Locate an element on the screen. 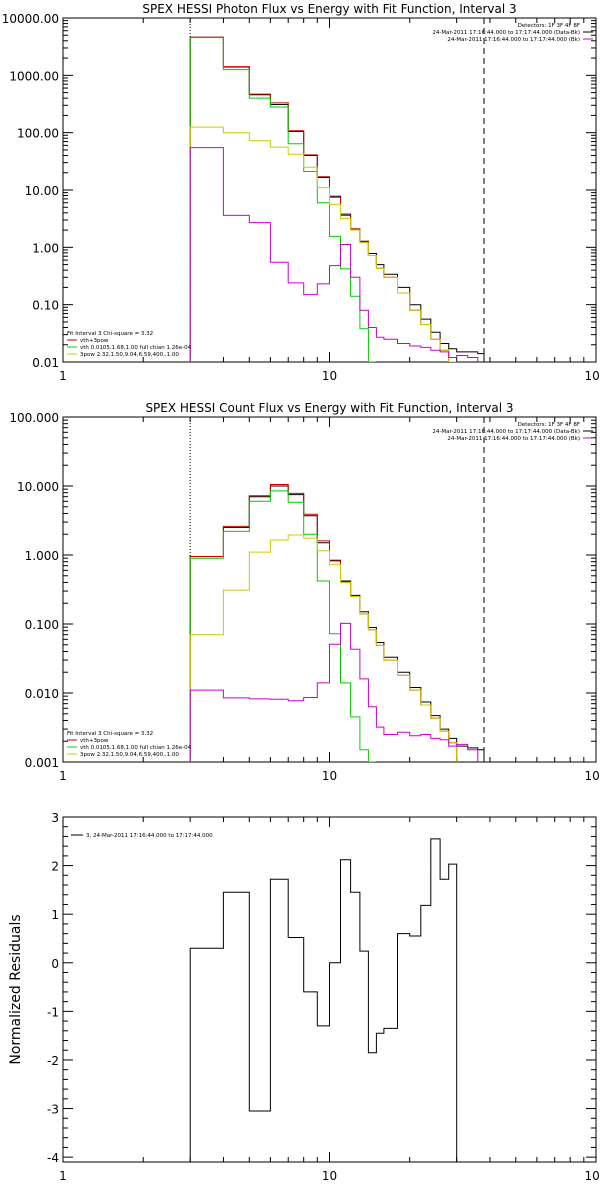 This screenshot has width=600, height=1200. y-tick-label: 1.00 is located at coordinates (45, 248).